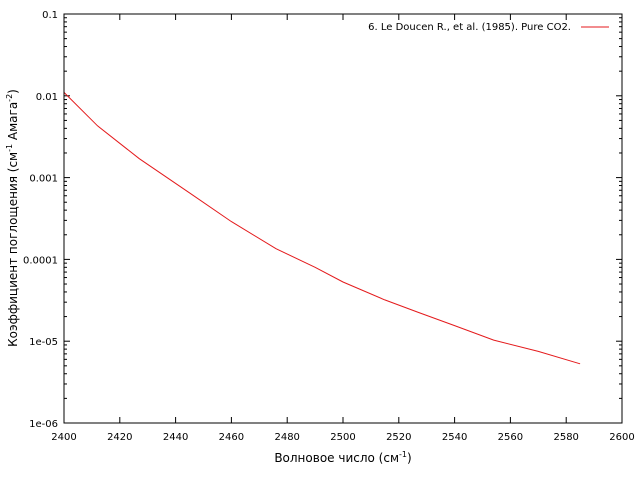 The image size is (640, 480). I want to click on x-tick-label: 2560, so click(510, 437).